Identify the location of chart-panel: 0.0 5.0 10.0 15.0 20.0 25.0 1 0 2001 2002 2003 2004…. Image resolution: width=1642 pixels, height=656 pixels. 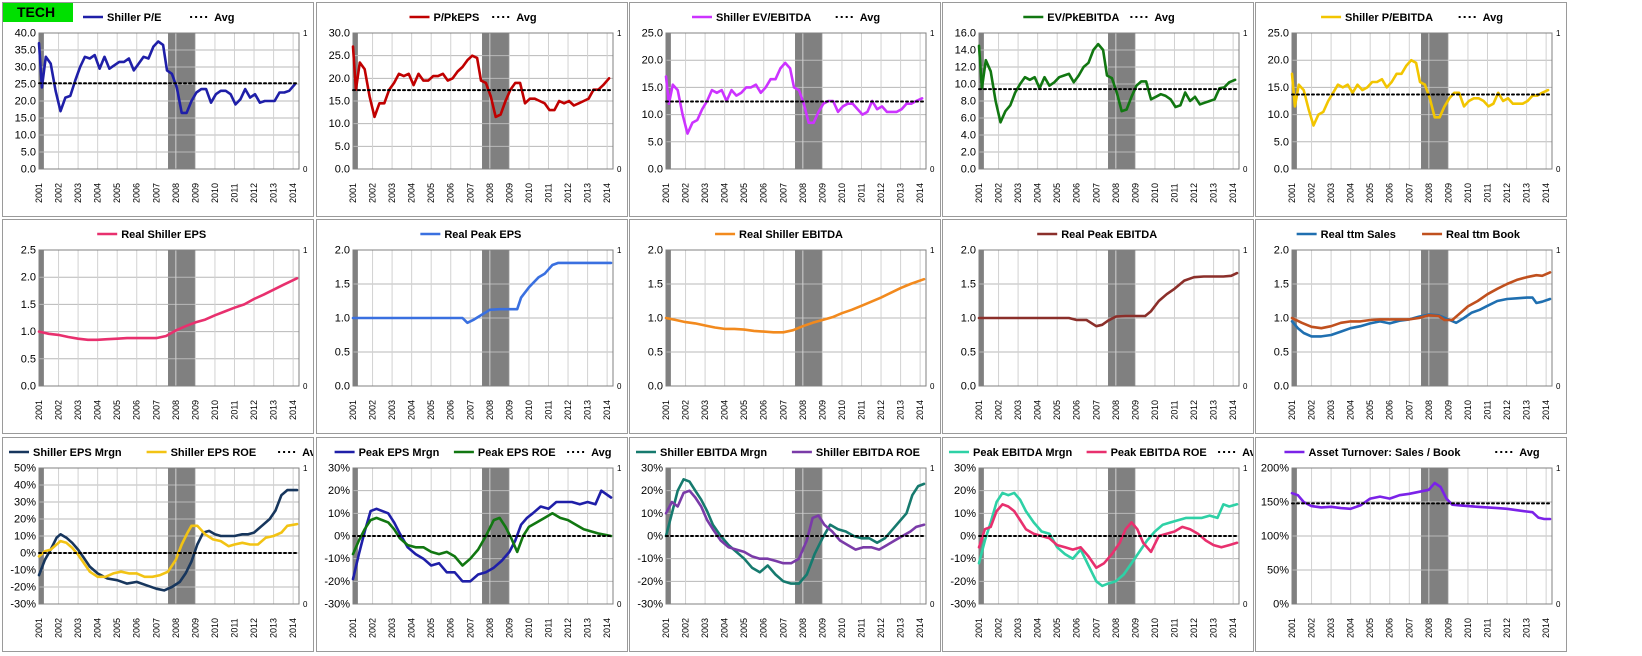
(1411, 109).